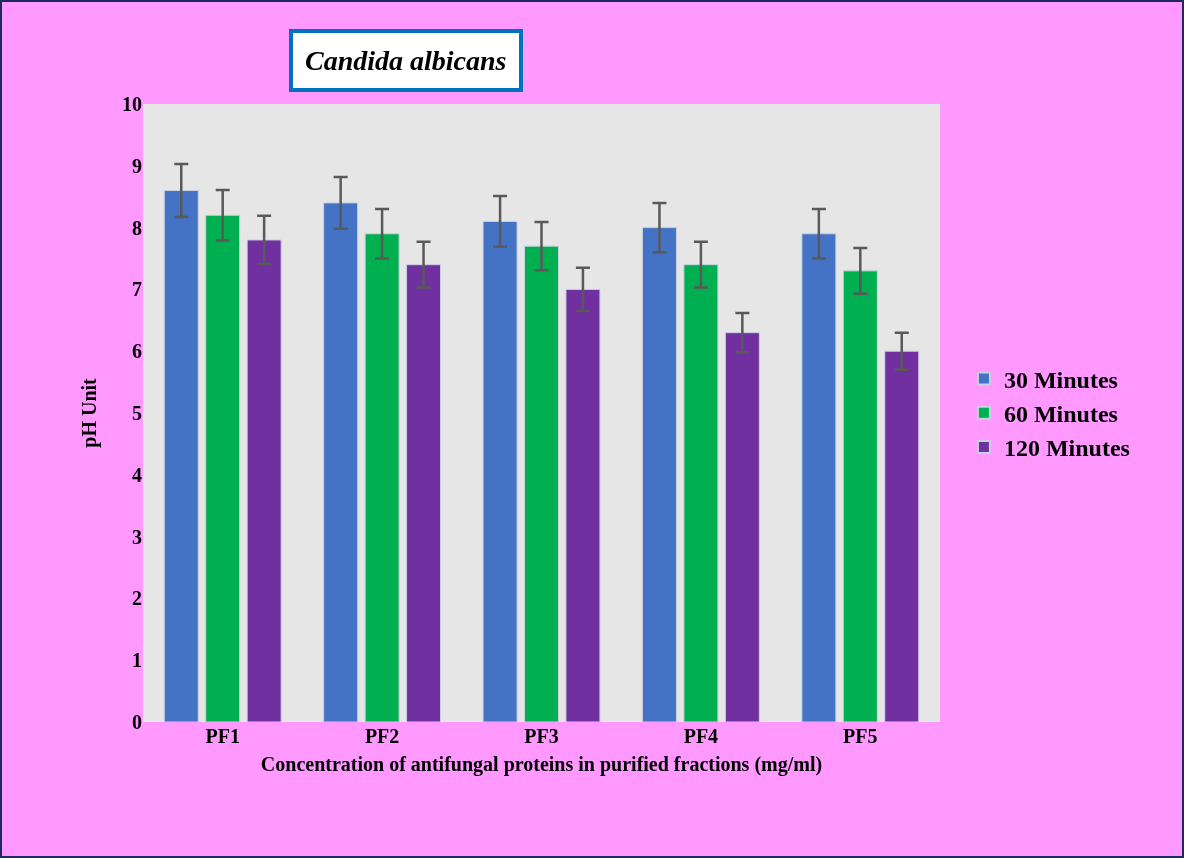  Describe the element at coordinates (1060, 414) in the screenshot. I see `legend-label: 60 Minutes` at that location.